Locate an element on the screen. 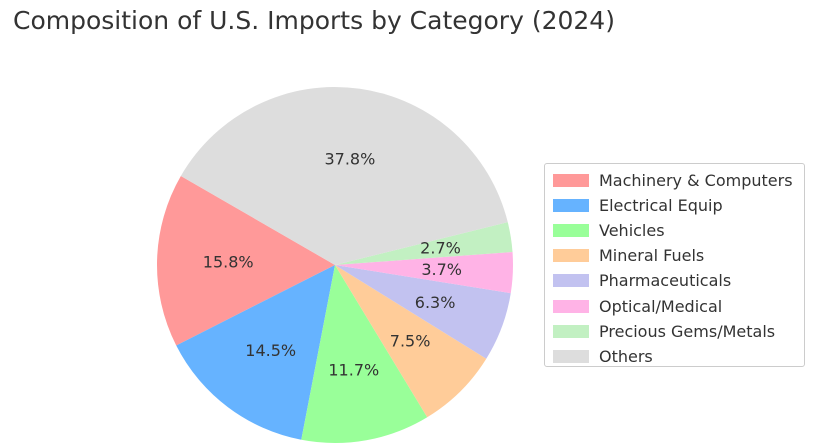  legend-label: Precious Gems/Metals is located at coordinates (687, 331).